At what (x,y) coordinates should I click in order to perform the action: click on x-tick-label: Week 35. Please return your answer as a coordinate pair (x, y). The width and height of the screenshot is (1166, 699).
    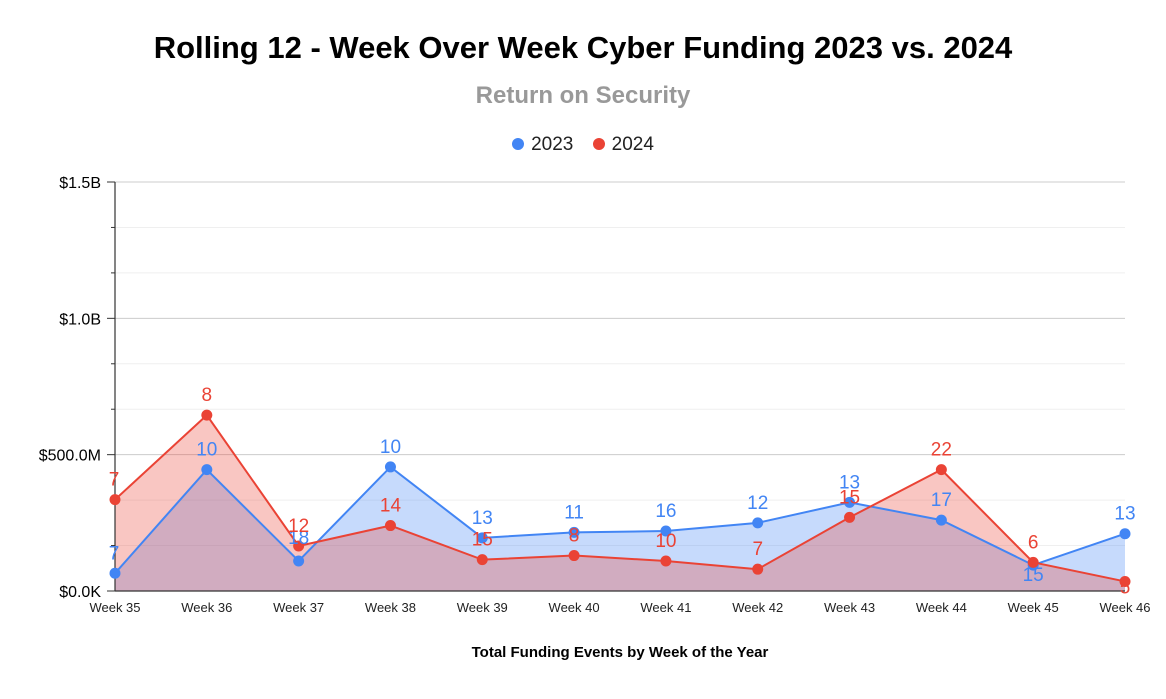
    Looking at the image, I should click on (114, 607).